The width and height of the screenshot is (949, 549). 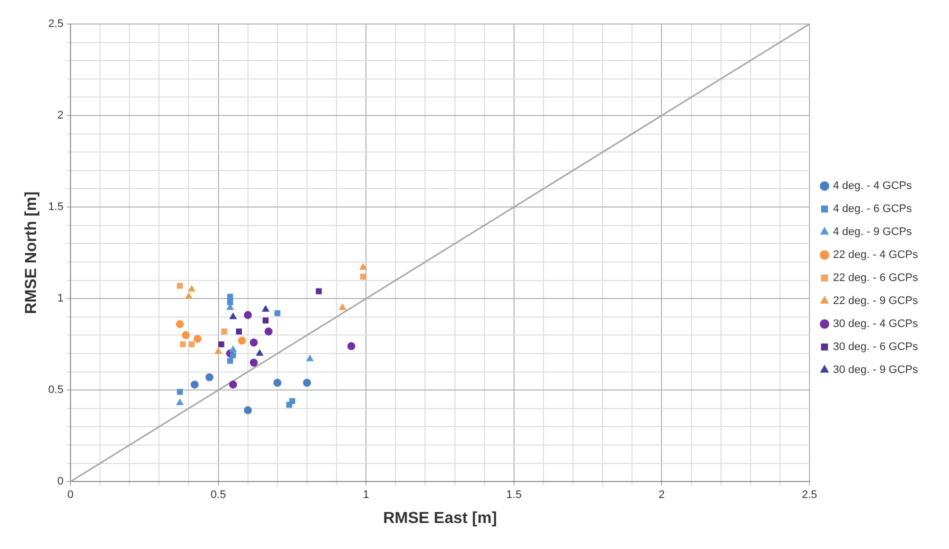 What do you see at coordinates (875, 347) in the screenshot?
I see `legend-label: 30 deg. - 6 GCPs` at bounding box center [875, 347].